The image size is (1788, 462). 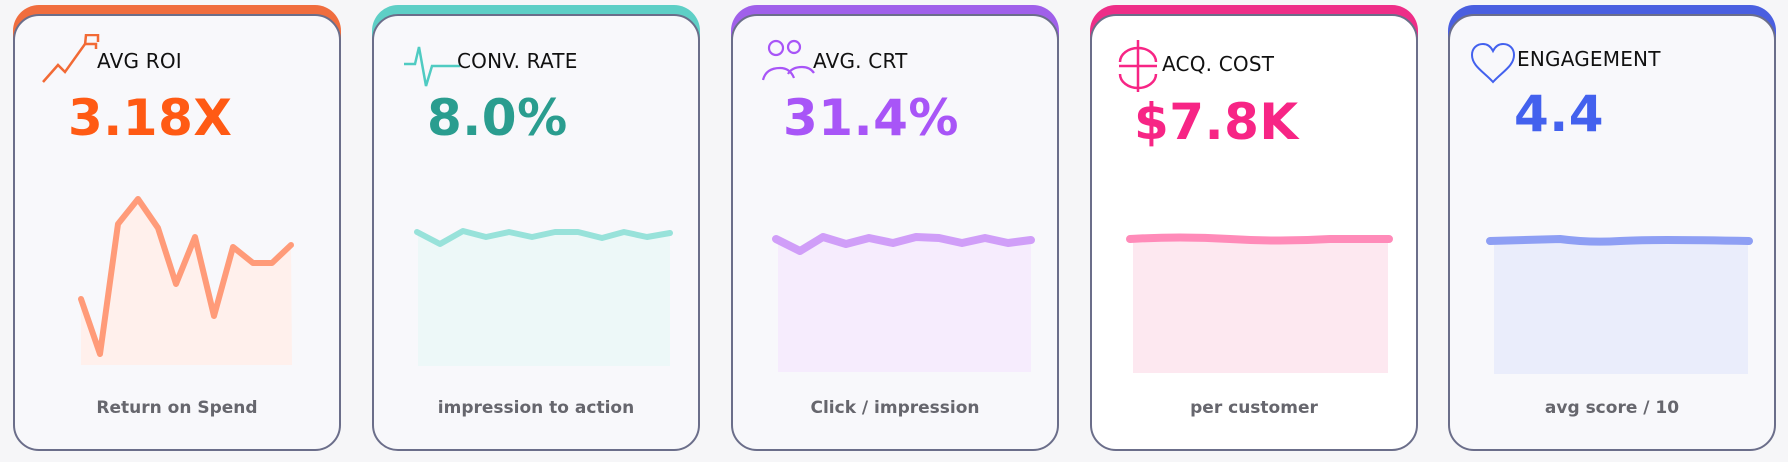 I want to click on card-subtitle: Return on Spend, so click(x=177, y=408).